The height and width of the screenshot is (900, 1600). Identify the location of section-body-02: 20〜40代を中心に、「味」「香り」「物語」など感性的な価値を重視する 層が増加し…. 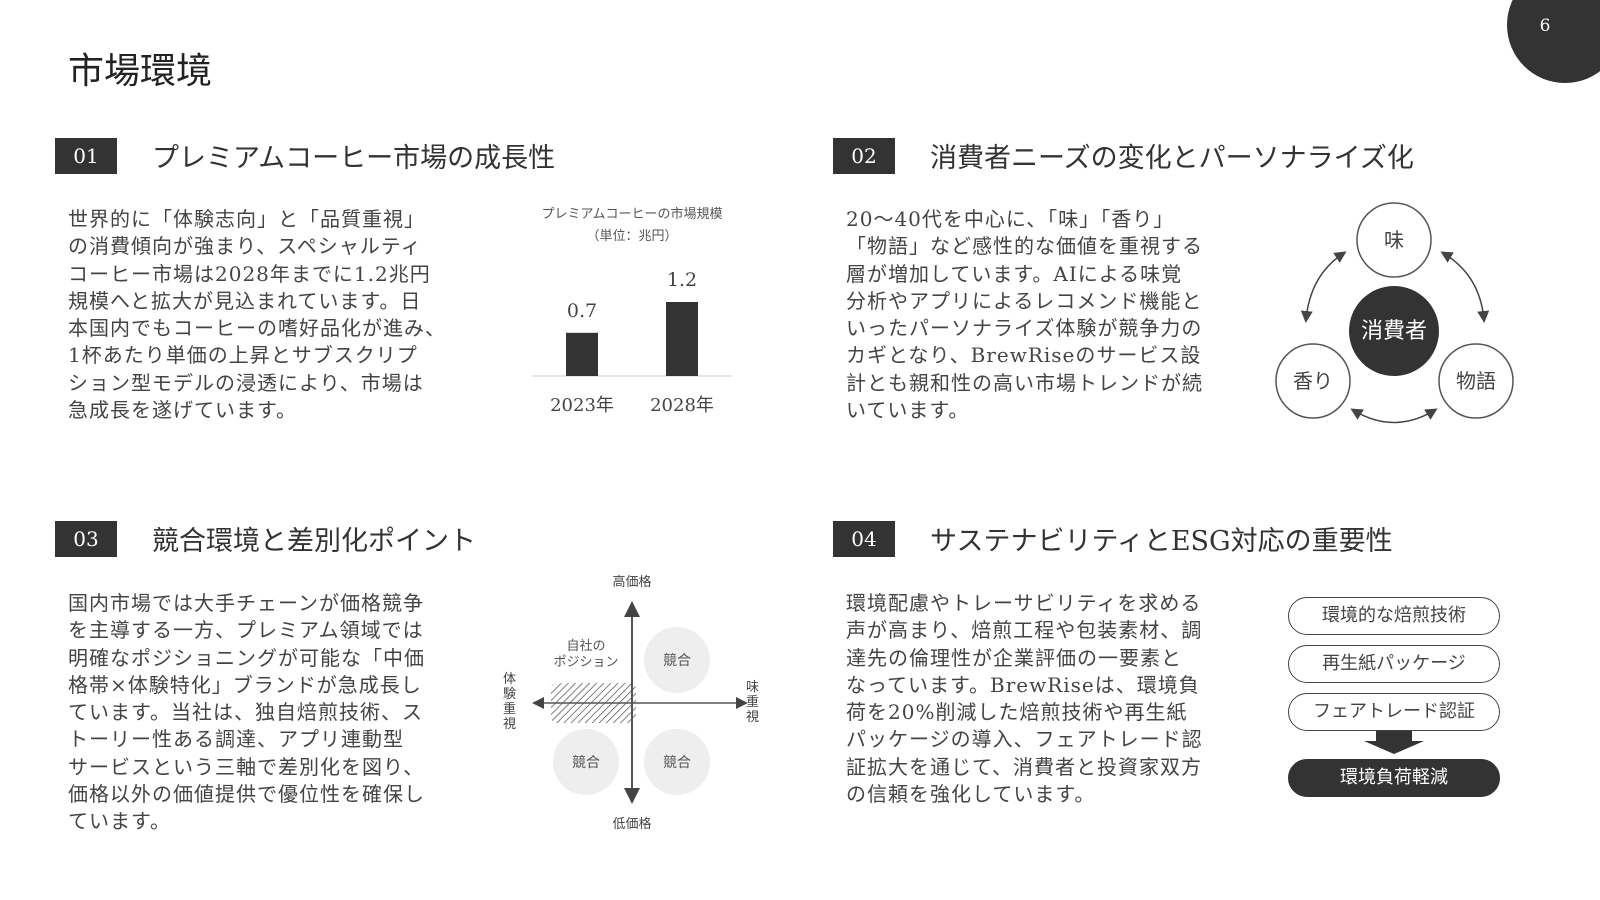
(1024, 315).